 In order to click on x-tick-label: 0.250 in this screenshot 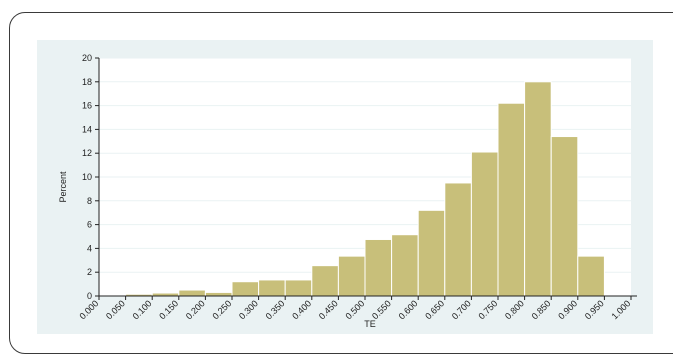, I will do `click(221, 309)`.